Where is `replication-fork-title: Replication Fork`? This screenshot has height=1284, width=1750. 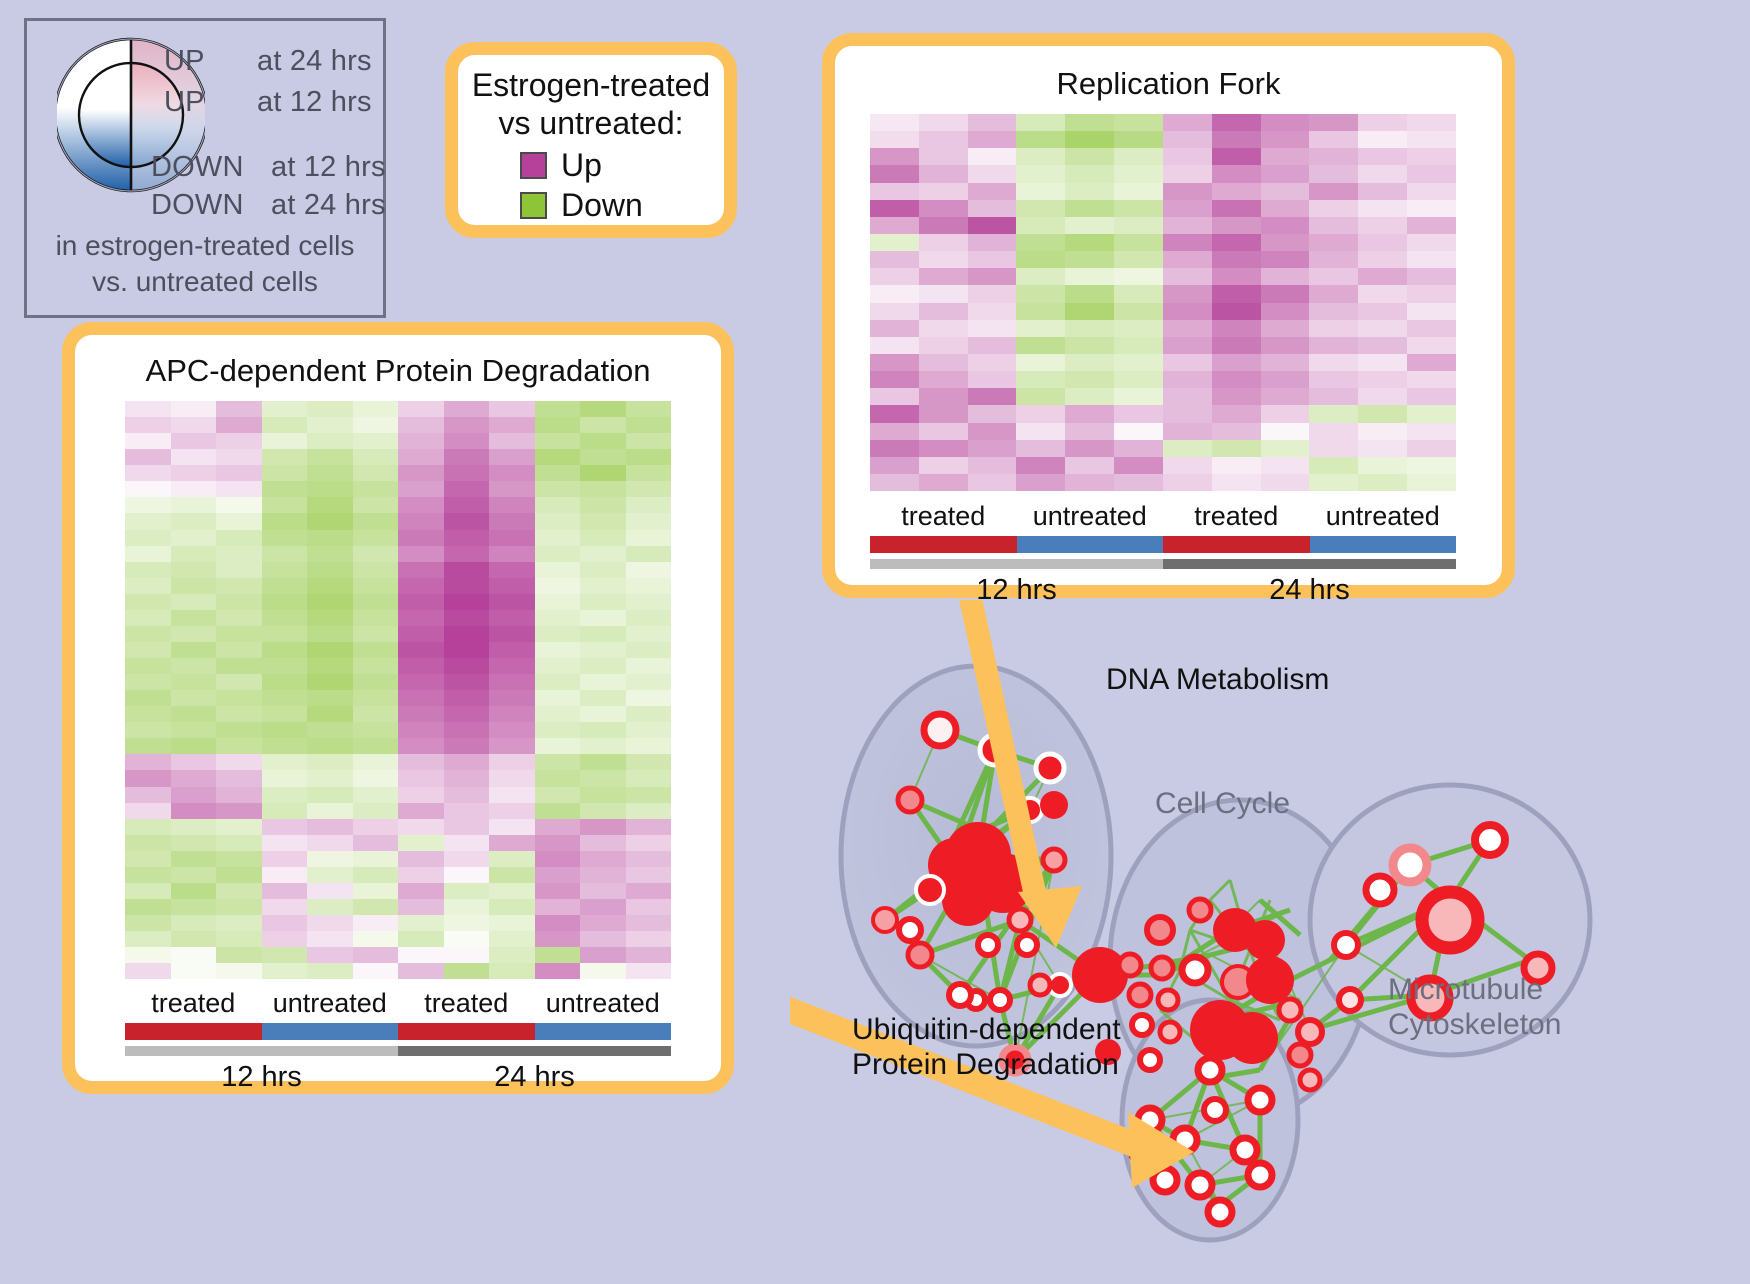
replication-fork-title: Replication Fork is located at coordinates (1168, 83).